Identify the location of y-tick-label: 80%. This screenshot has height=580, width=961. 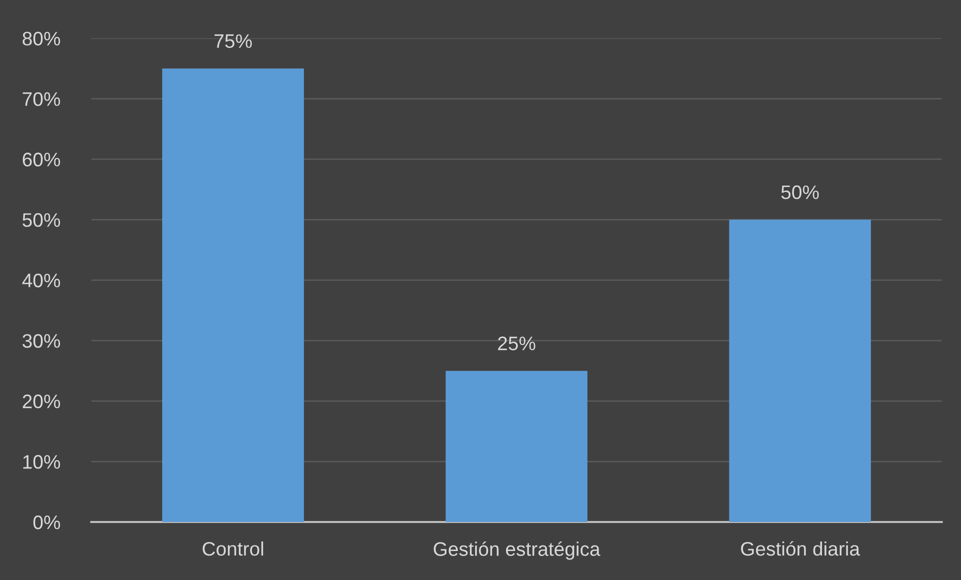
(41, 39).